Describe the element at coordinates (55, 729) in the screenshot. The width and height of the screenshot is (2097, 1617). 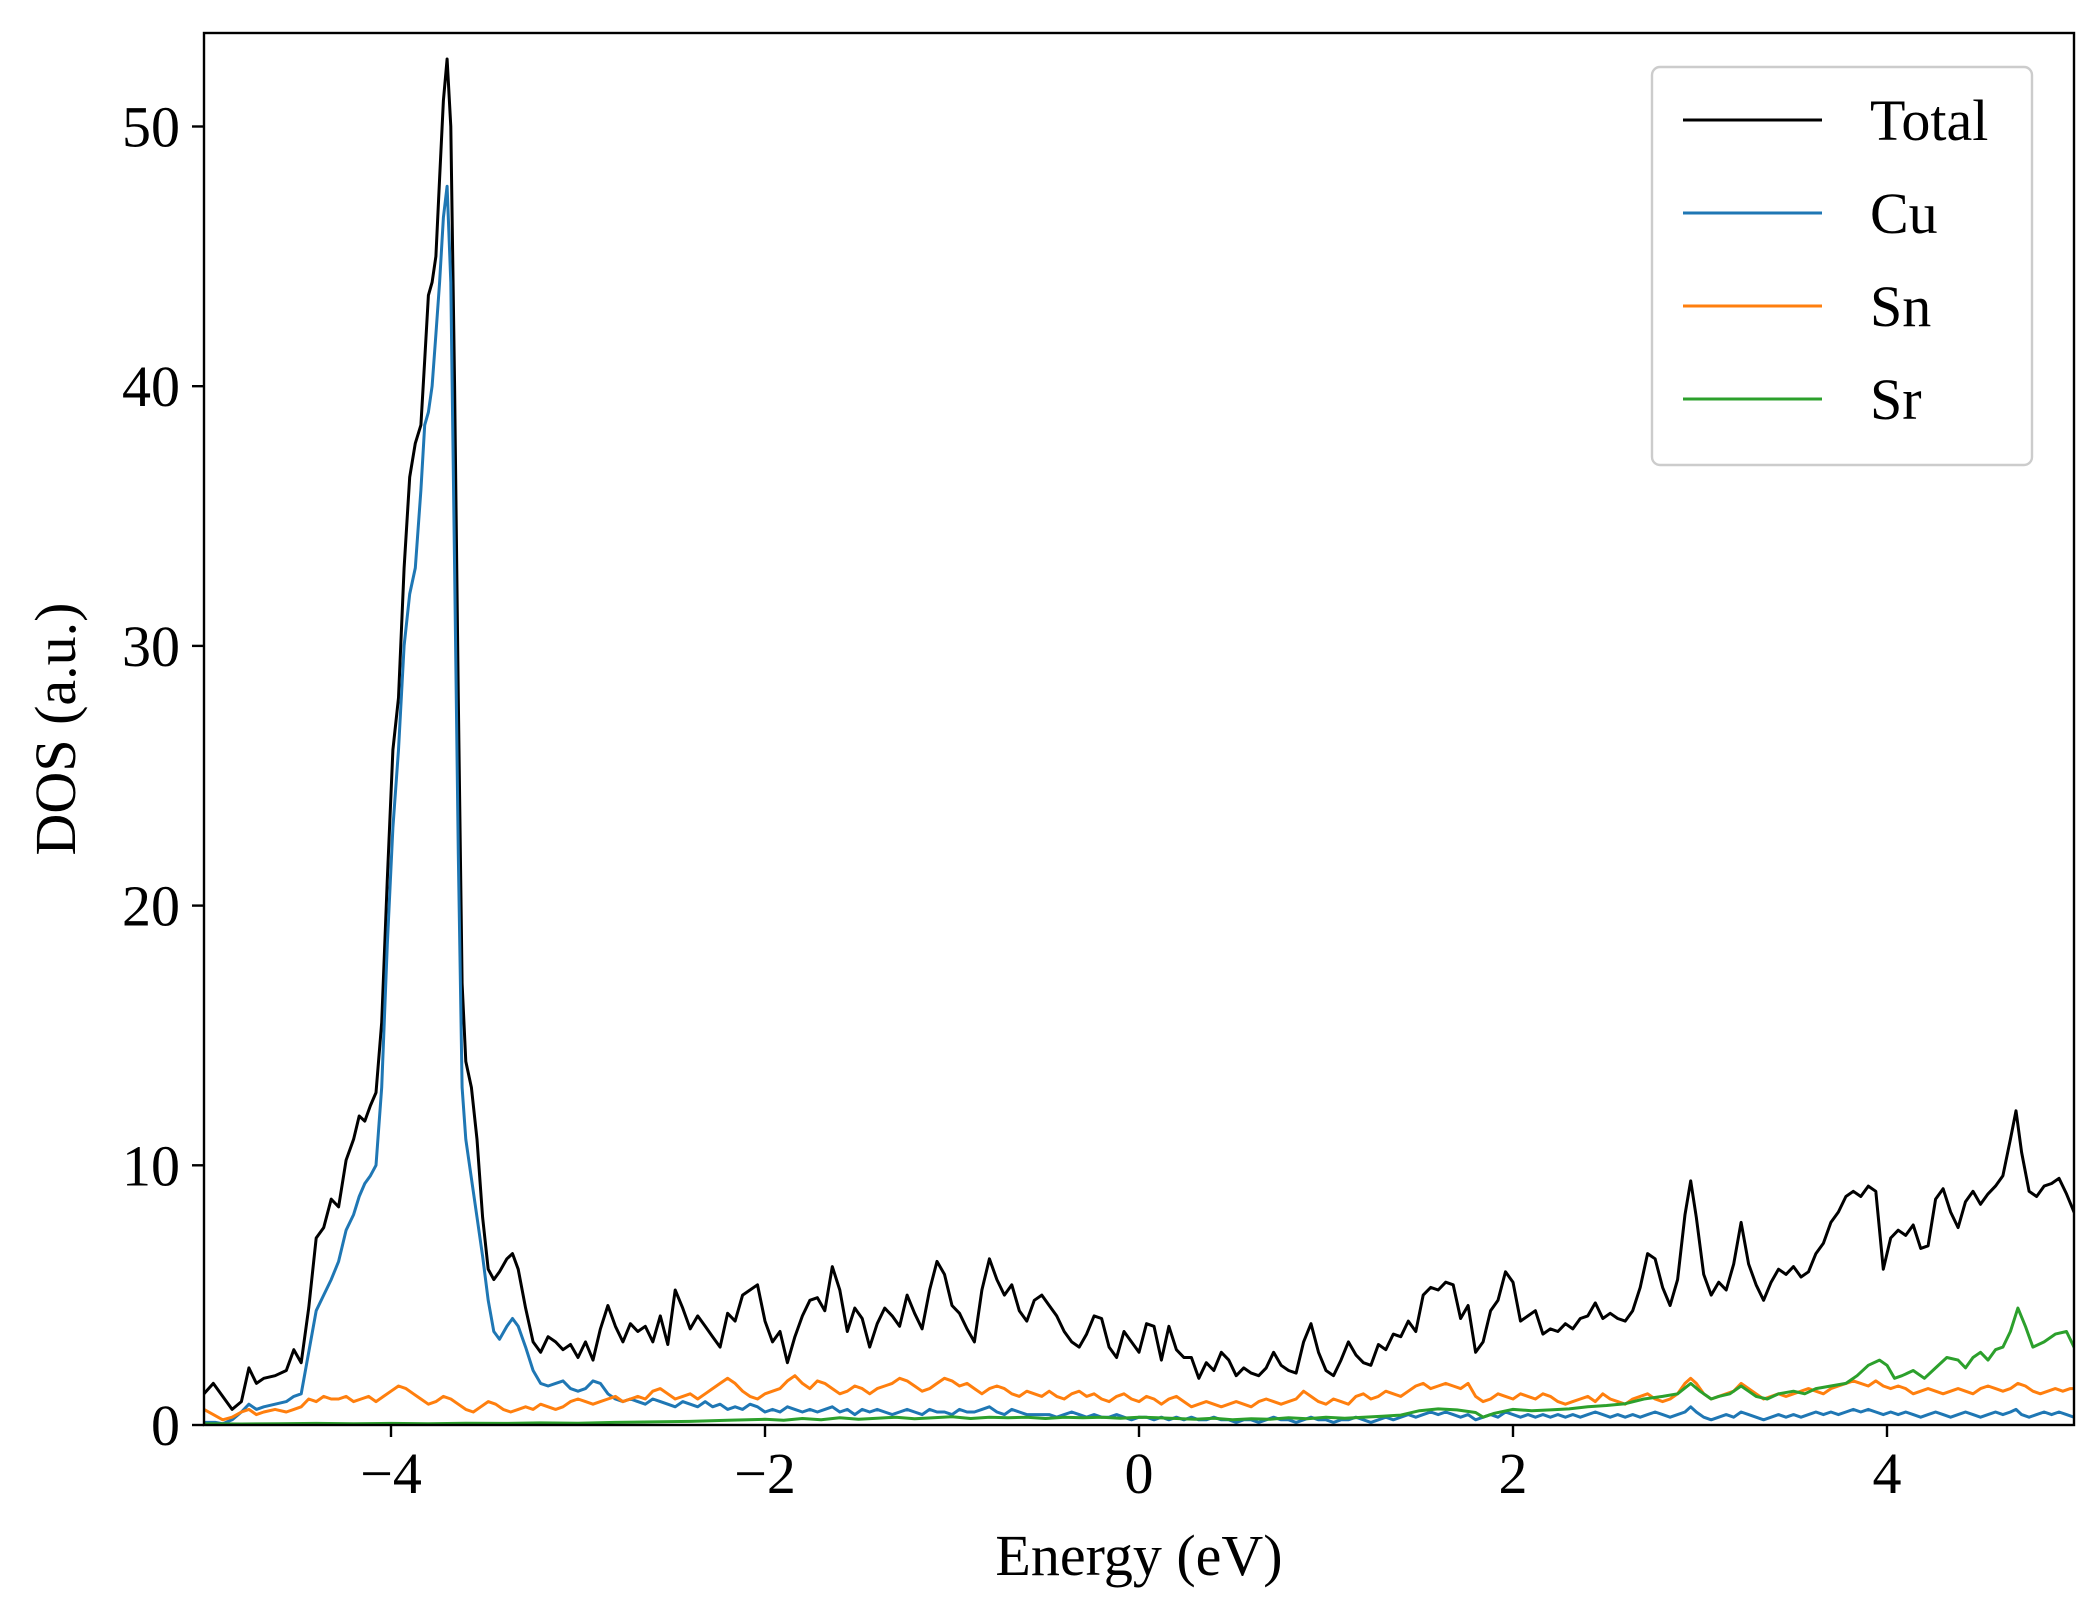
I see `y-axis-label: DOS (a.u.)` at that location.